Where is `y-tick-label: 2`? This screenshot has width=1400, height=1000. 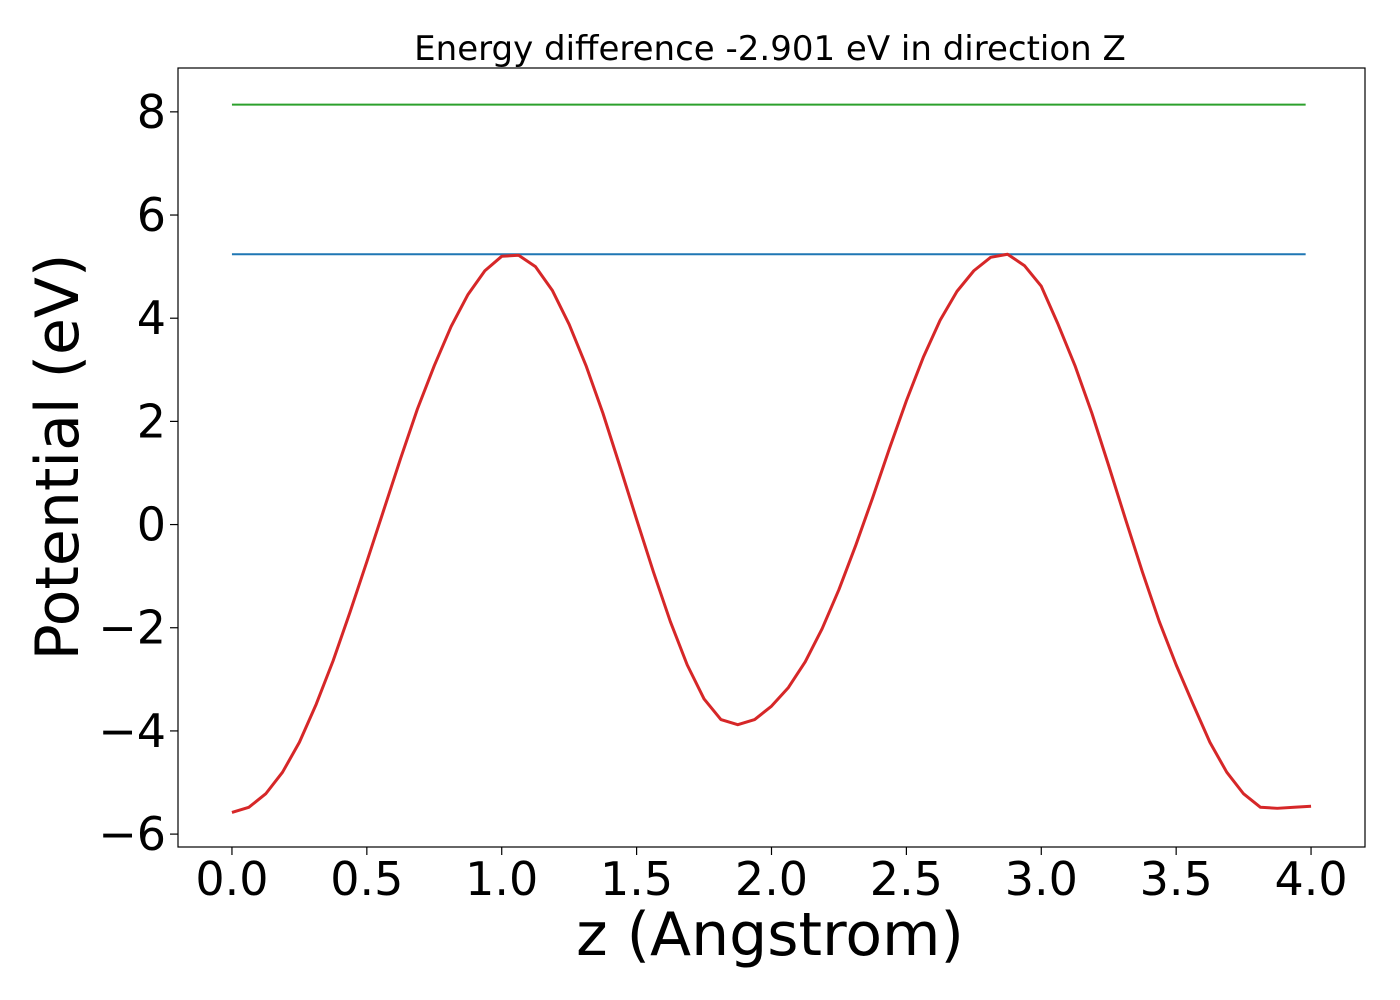
y-tick-label: 2 is located at coordinates (151, 421).